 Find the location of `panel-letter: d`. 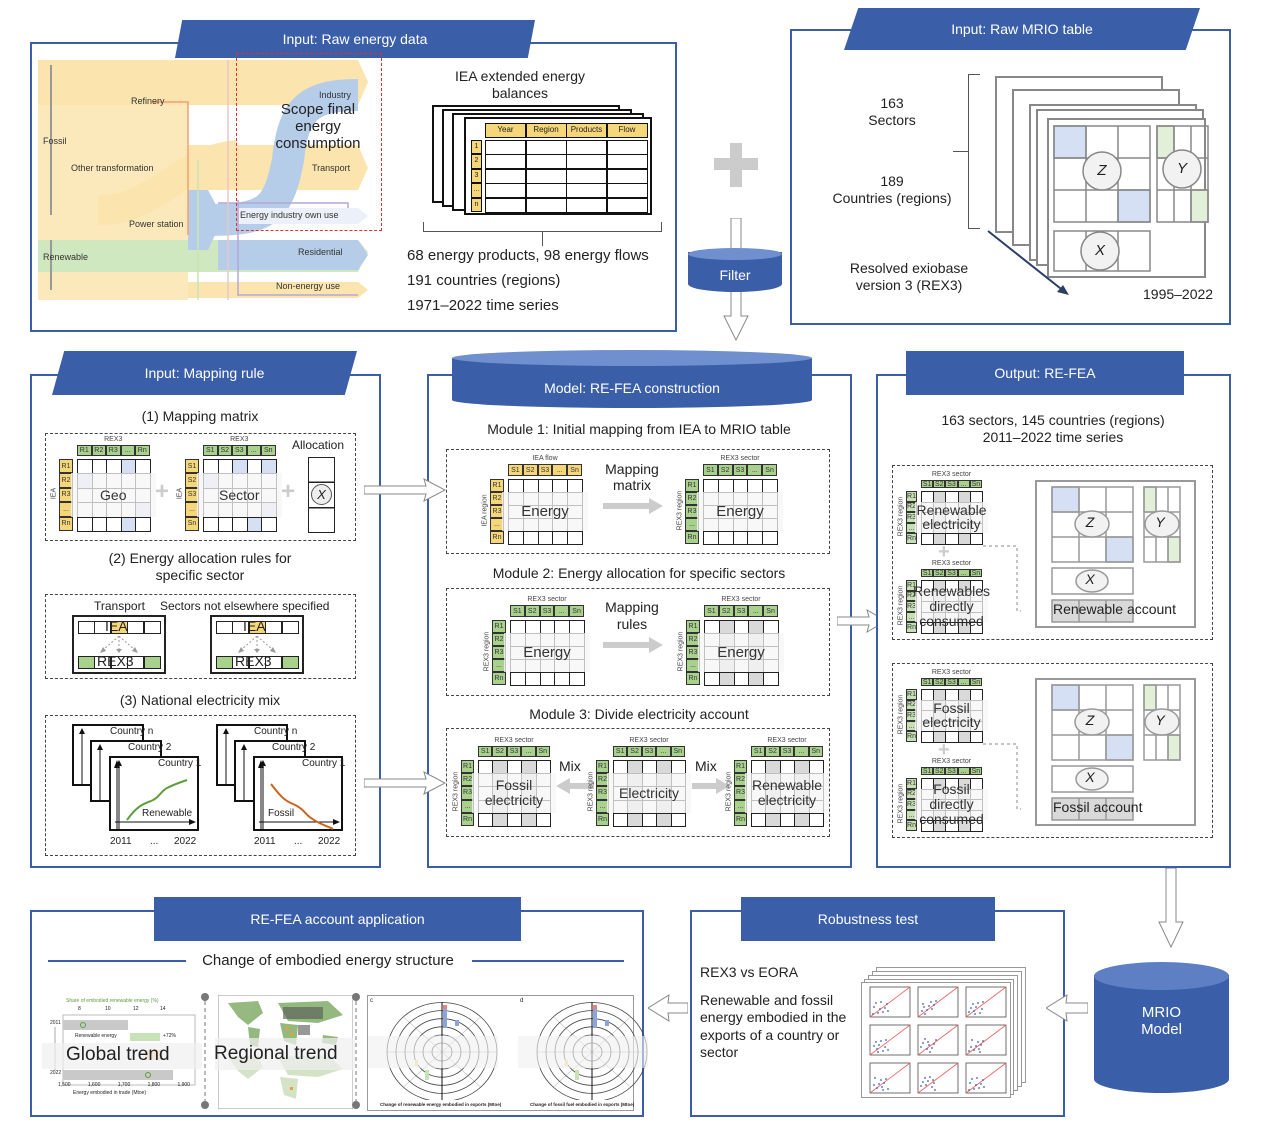

panel-letter: d is located at coordinates (522, 1001).